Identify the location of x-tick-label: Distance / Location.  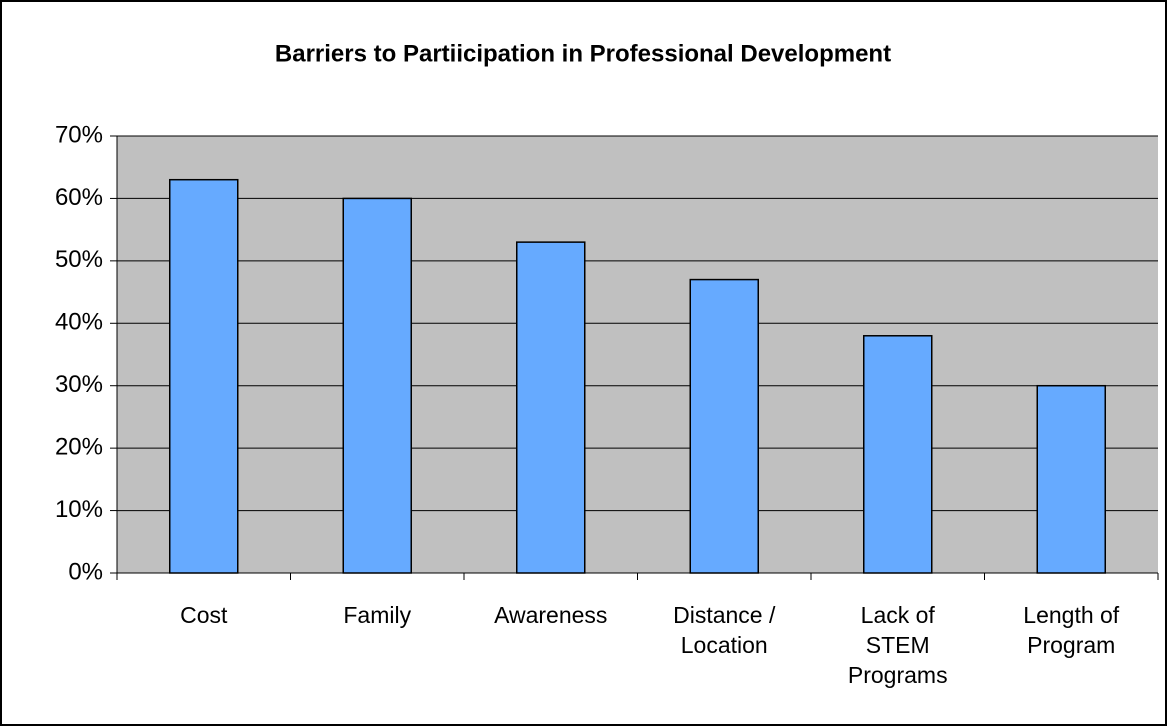
(724, 630).